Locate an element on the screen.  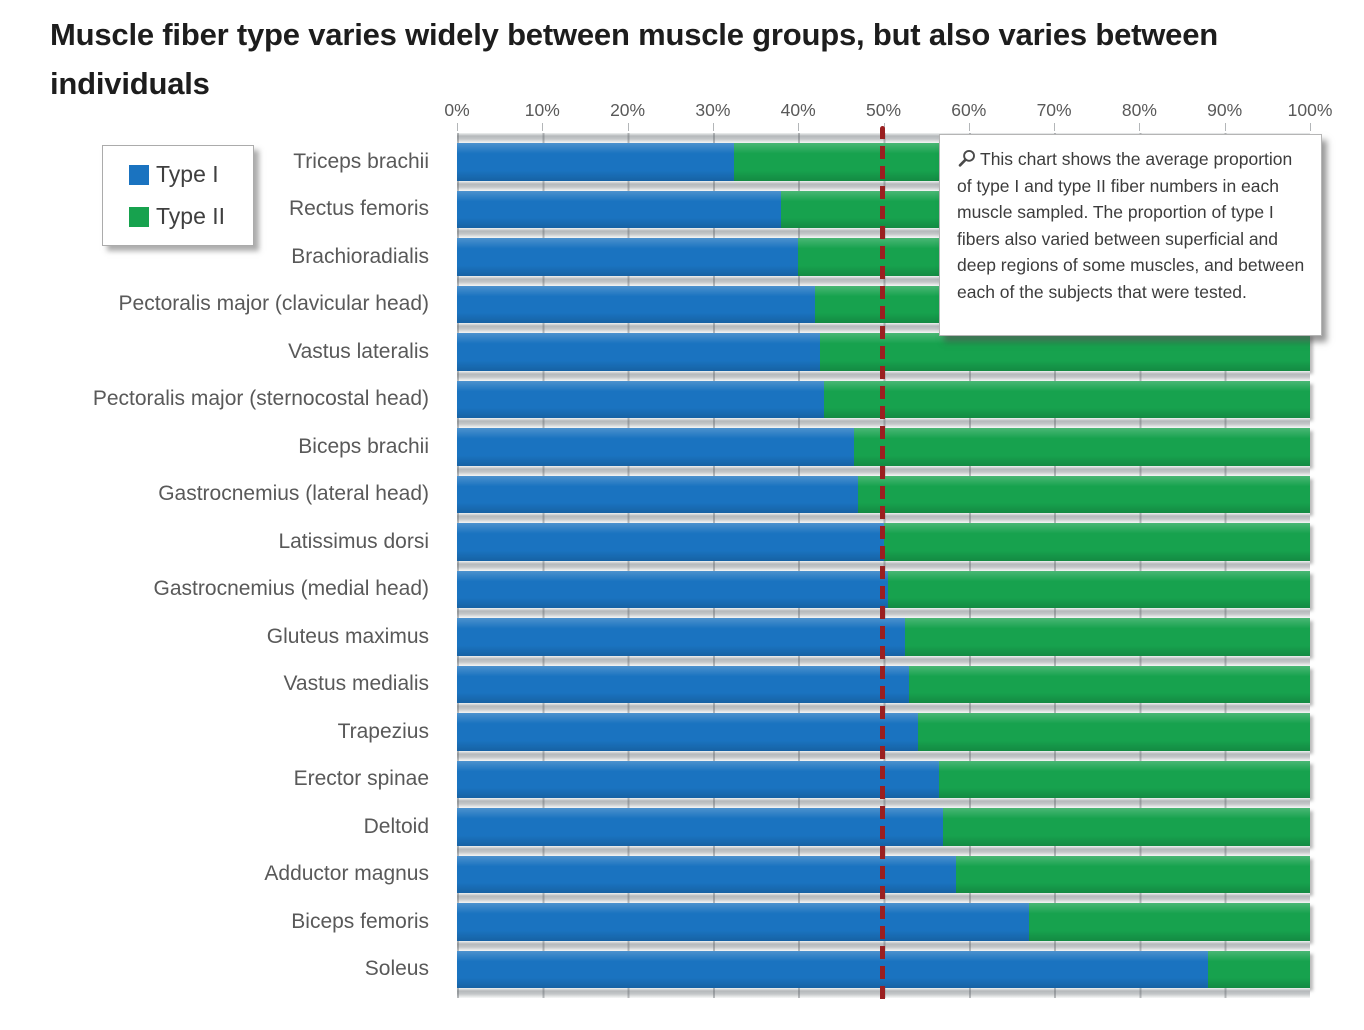
category-label: Erector spinae is located at coordinates (361, 779).